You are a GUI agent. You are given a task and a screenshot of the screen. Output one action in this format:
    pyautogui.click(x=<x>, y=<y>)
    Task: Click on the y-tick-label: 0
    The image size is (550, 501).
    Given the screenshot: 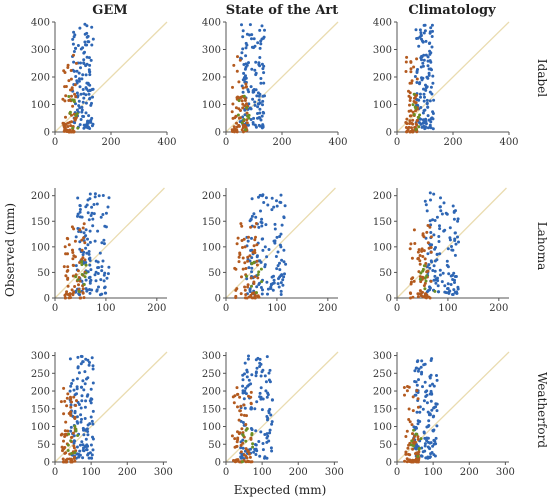 What is the action you would take?
    pyautogui.click(x=389, y=299)
    